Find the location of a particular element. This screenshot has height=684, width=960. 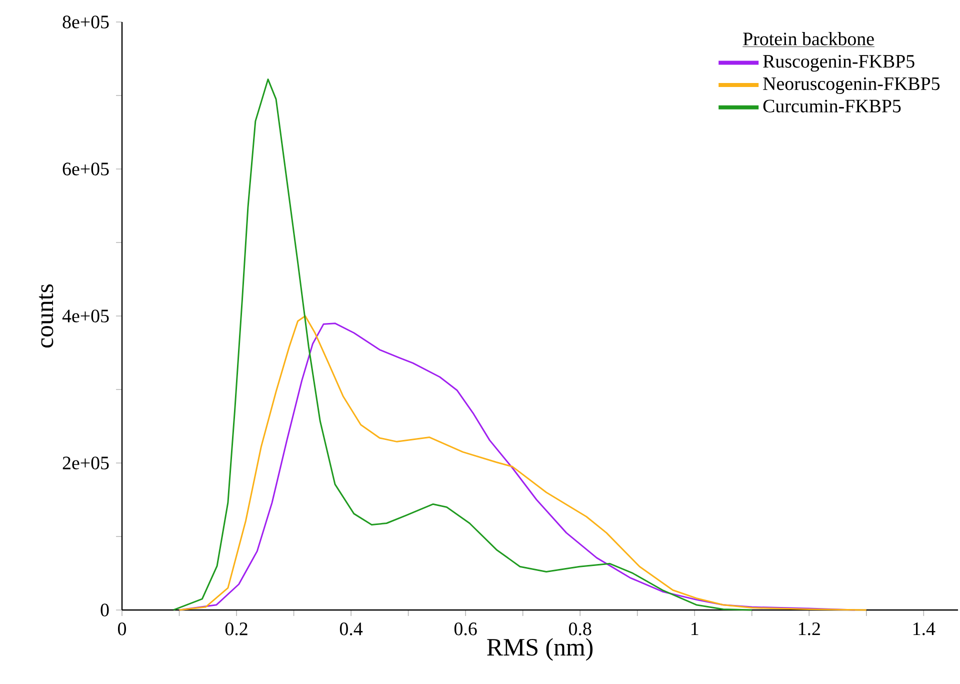

y-tick-label: 2e+05 is located at coordinates (85, 463).